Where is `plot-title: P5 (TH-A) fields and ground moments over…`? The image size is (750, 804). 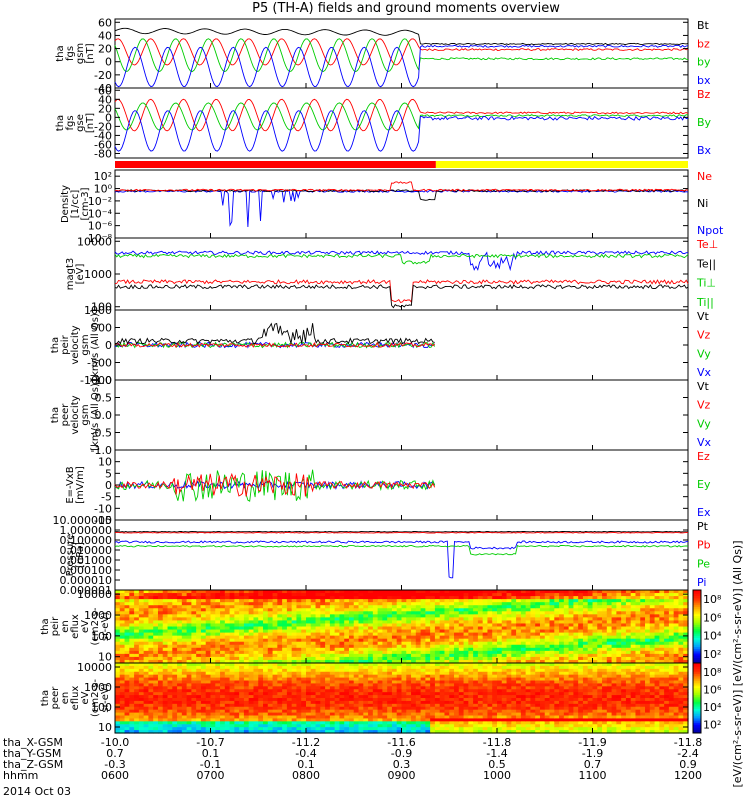 plot-title: P5 (TH-A) fields and ground moments over… is located at coordinates (406, 8).